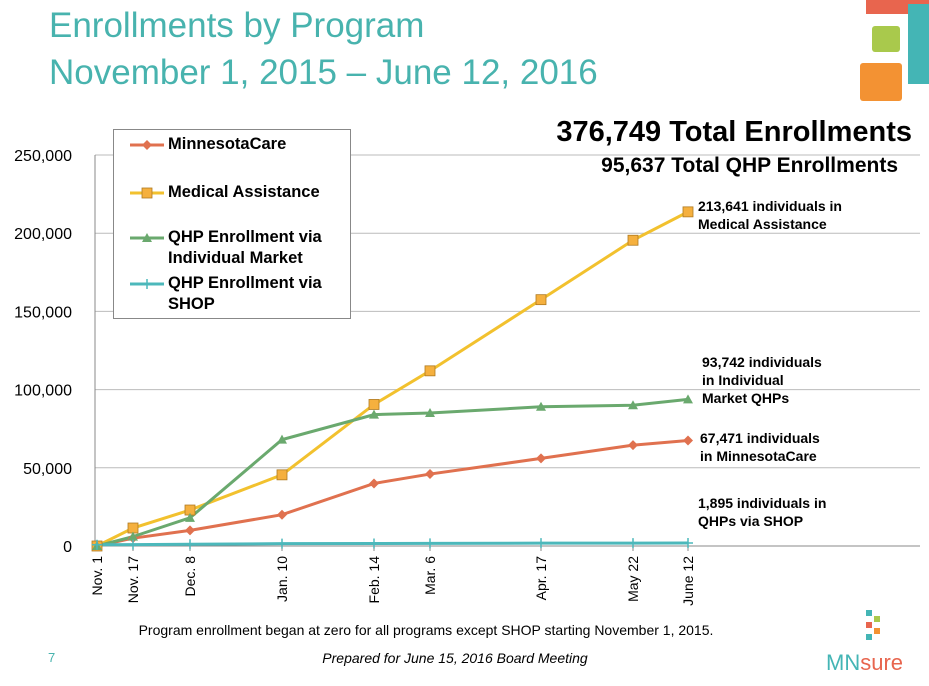 This screenshot has height=686, width=929. Describe the element at coordinates (873, 625) in the screenshot. I see `logo-icon` at that location.